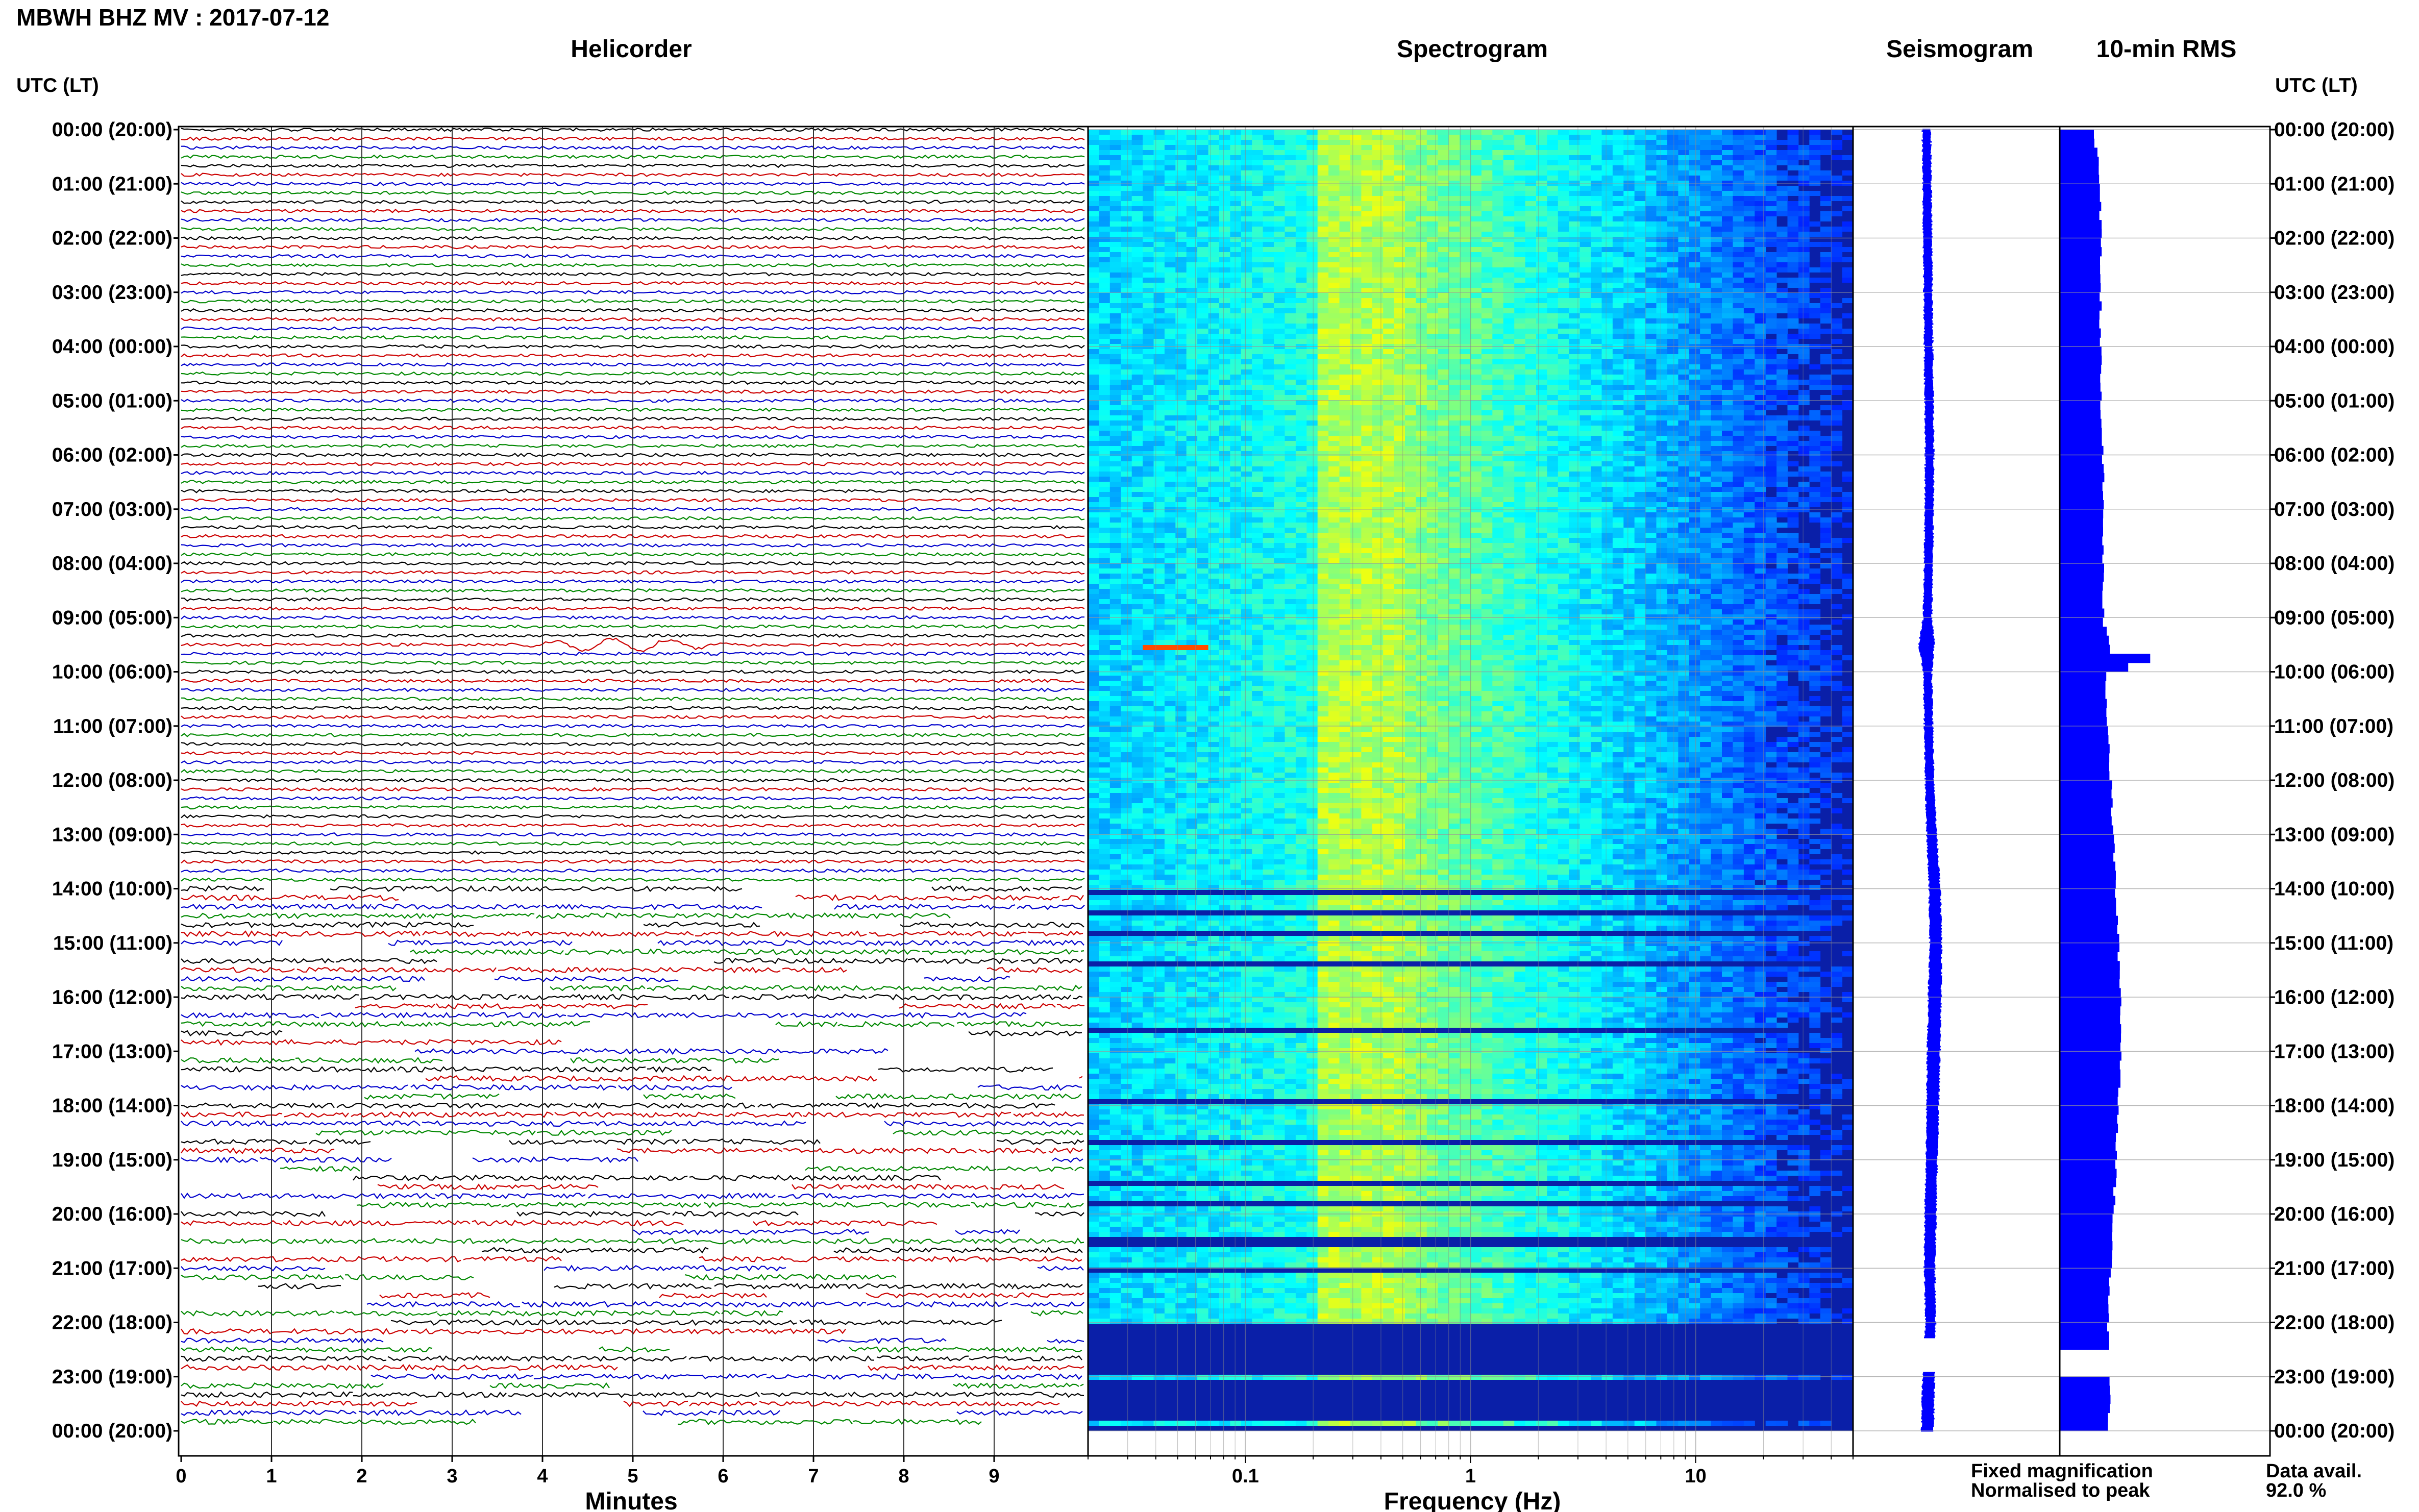 Image resolution: width=2419 pixels, height=1512 pixels. What do you see at coordinates (112, 1377) in the screenshot?
I see `time-label-left: 23:00 (19:00)` at bounding box center [112, 1377].